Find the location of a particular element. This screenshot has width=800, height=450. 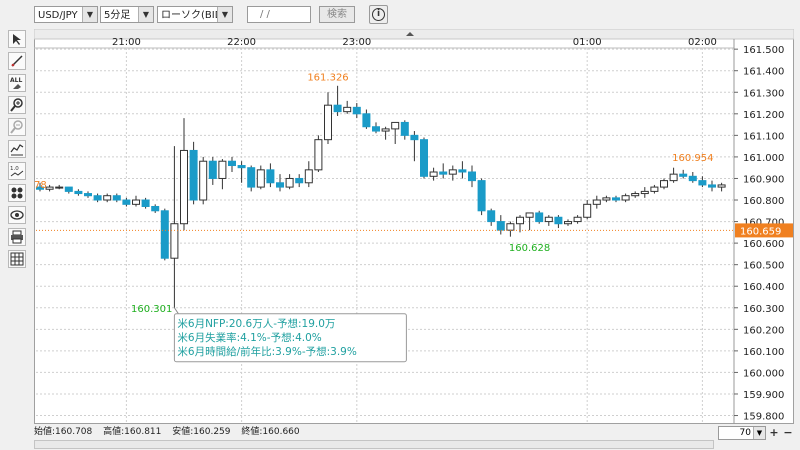

x-tick-label: 01:00 is located at coordinates (587, 42).